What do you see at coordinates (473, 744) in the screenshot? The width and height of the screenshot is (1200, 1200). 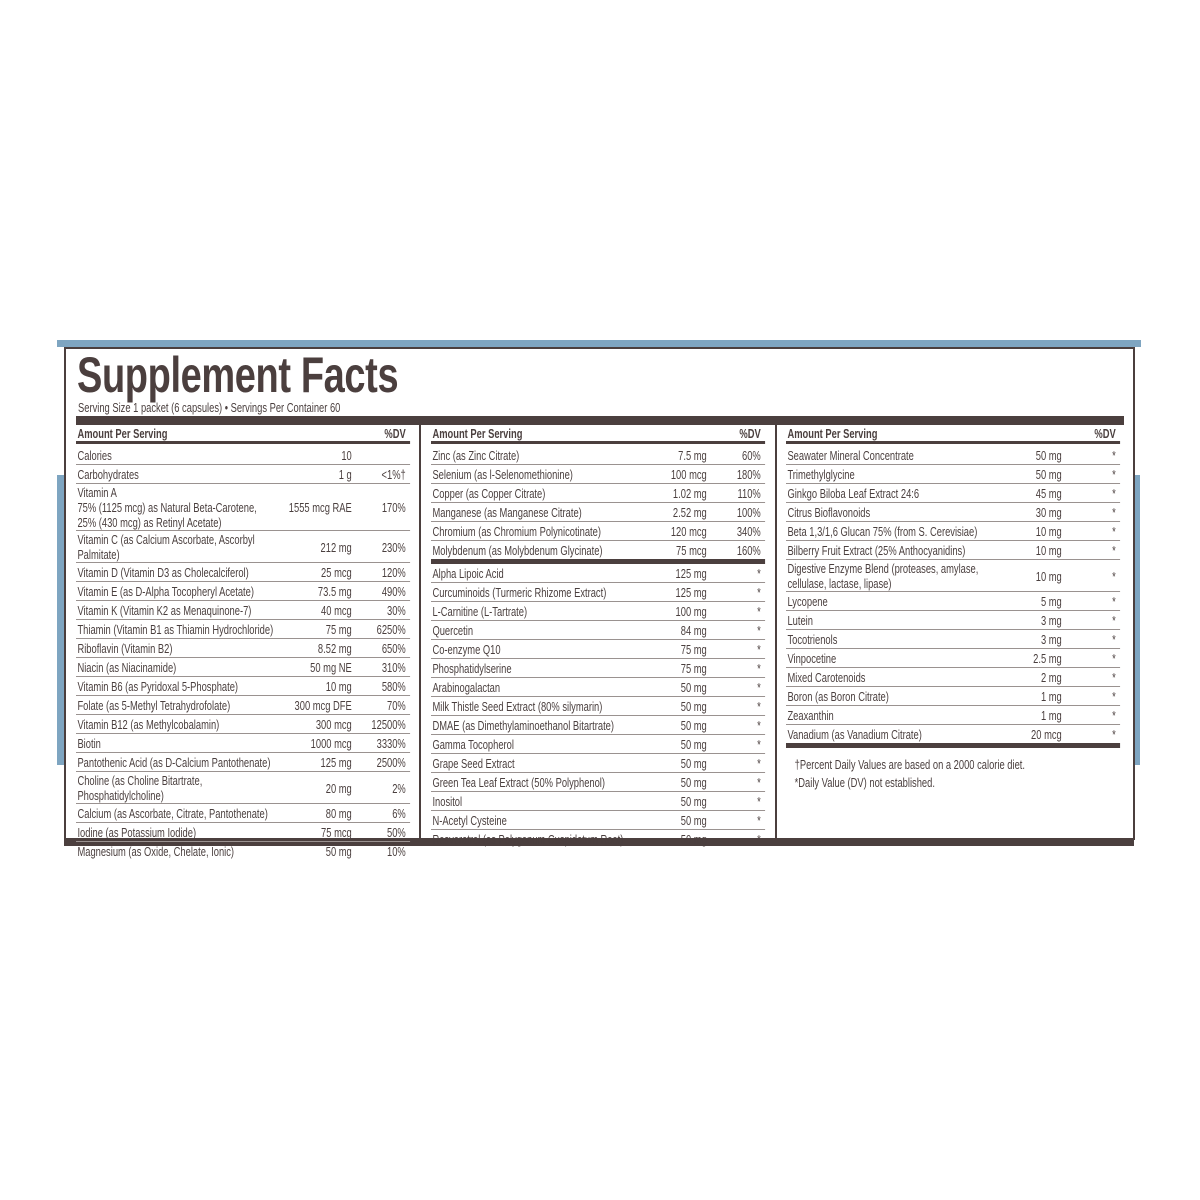 I see `nutrient-name: Gamma Tocopherol` at bounding box center [473, 744].